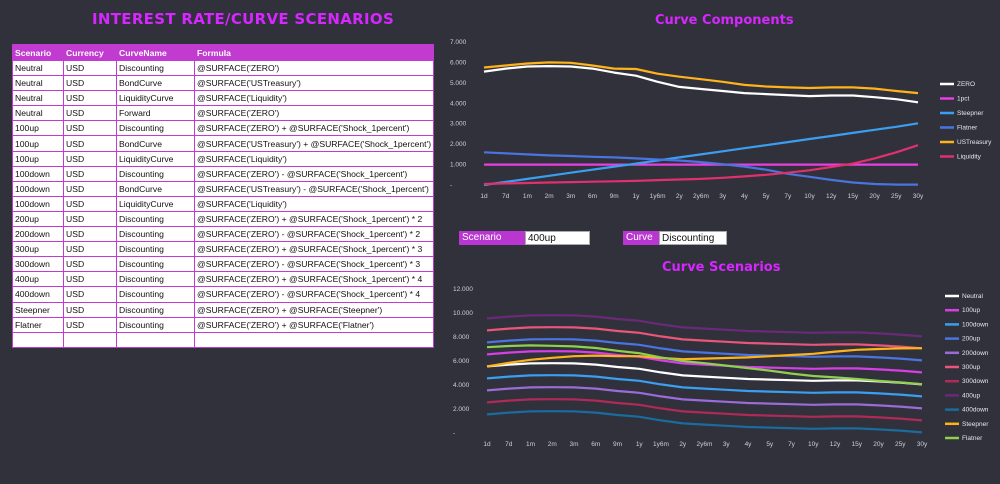 Image resolution: width=1000 pixels, height=484 pixels. I want to click on column-header-formula: Formula, so click(314, 52).